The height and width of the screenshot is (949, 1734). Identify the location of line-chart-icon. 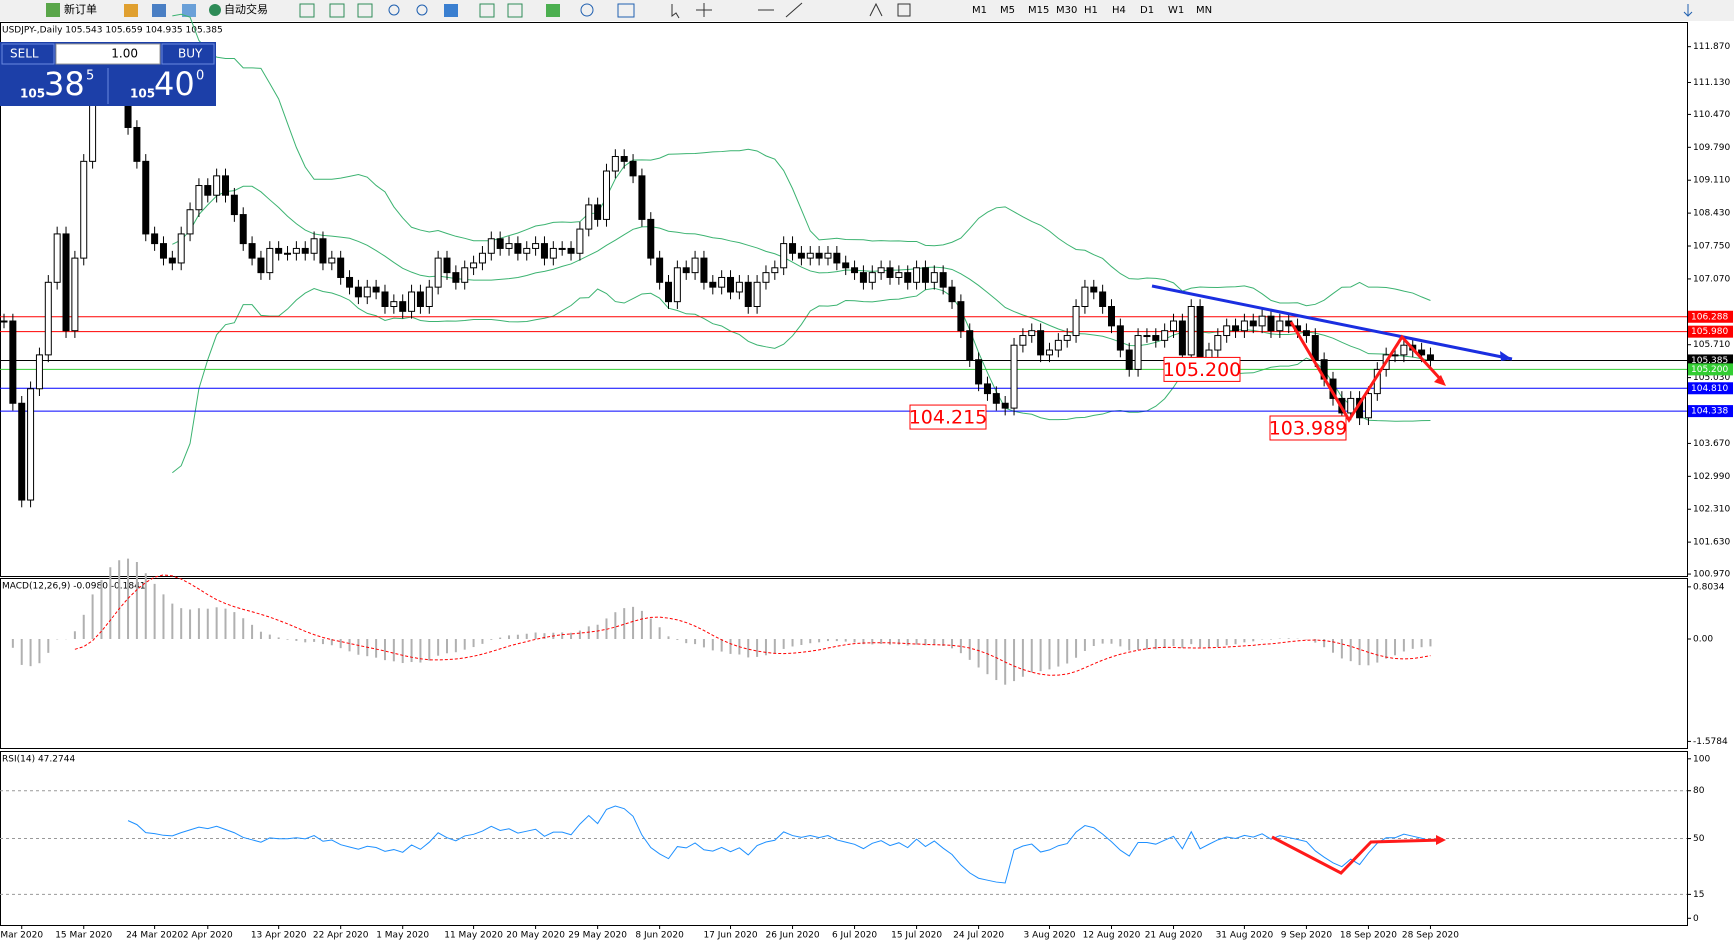
(365, 10).